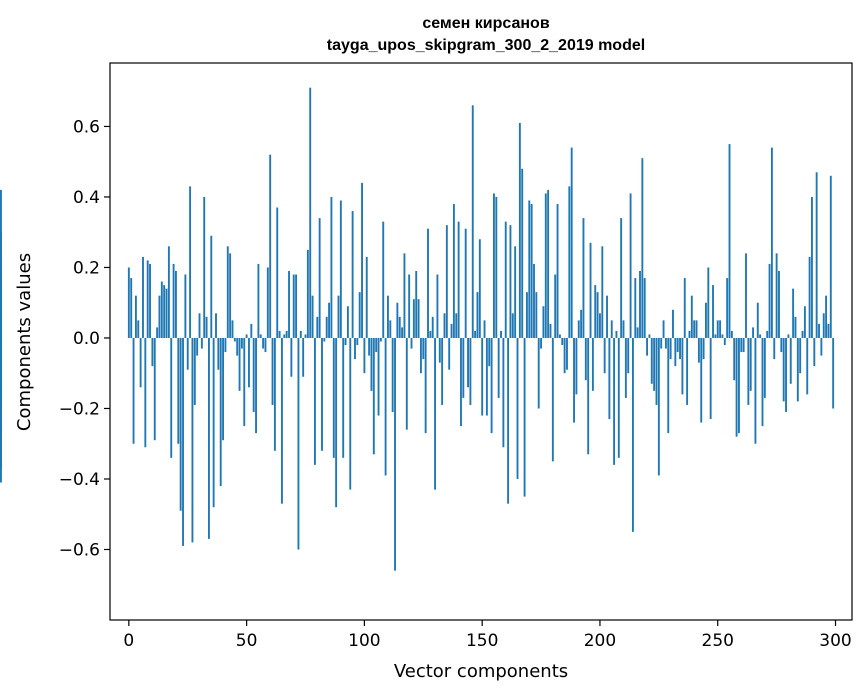 This screenshot has width=867, height=696. Describe the element at coordinates (24, 342) in the screenshot. I see `y-axis-label: Components values` at that location.